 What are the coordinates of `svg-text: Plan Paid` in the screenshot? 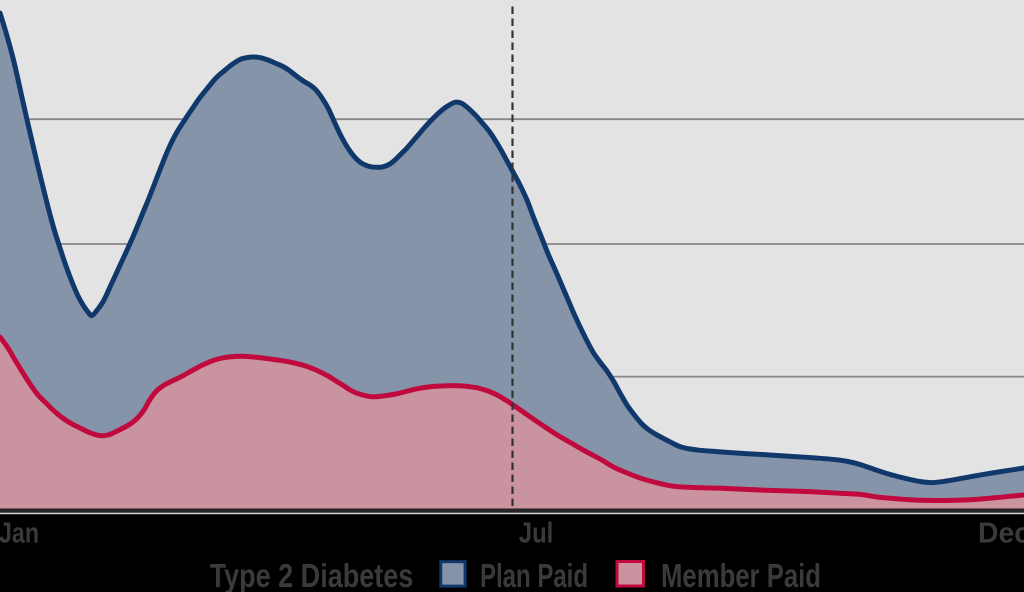 It's located at (534, 574).